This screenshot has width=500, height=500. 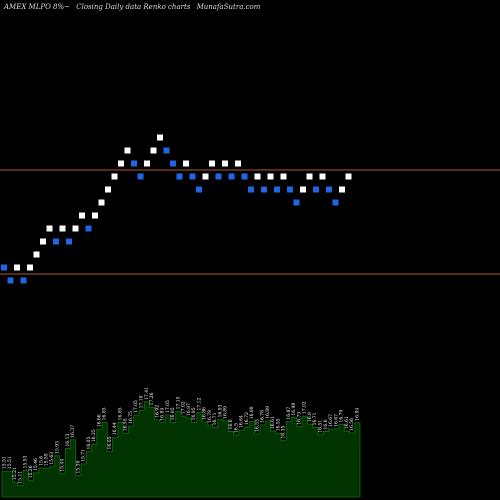 What do you see at coordinates (133, 7) in the screenshot?
I see `chart-kind-label: Closing Daily data Renko charts` at bounding box center [133, 7].